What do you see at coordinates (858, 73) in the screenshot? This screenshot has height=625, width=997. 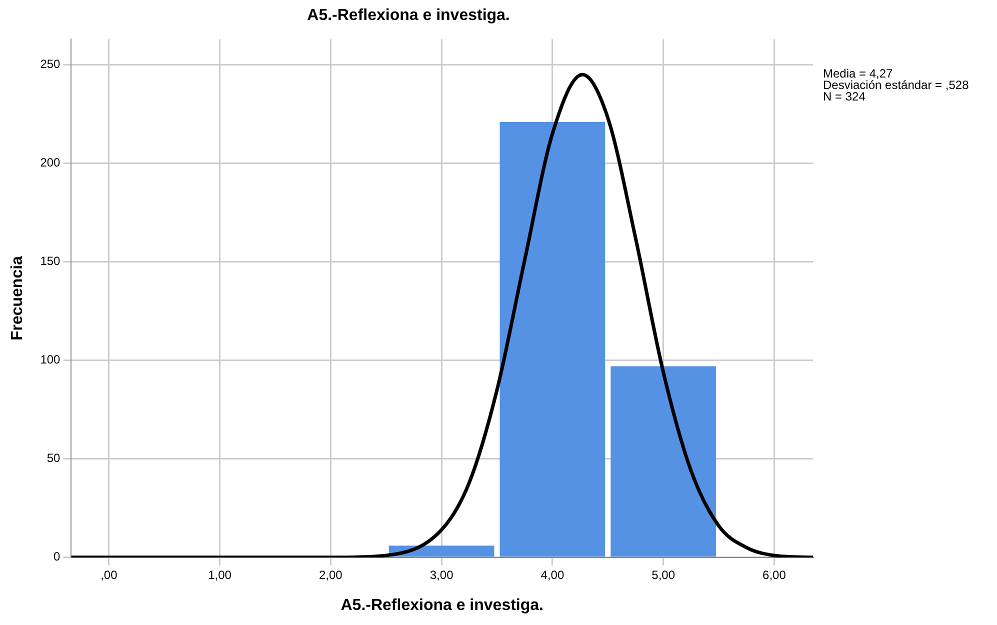 I see `text: Media = 4,27` at bounding box center [858, 73].